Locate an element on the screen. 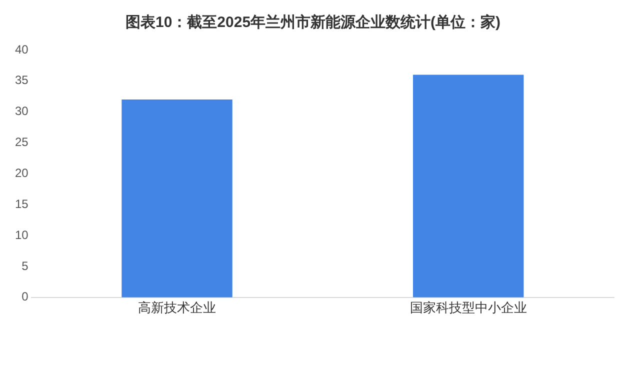  y-tick-label: 0 is located at coordinates (25, 297).